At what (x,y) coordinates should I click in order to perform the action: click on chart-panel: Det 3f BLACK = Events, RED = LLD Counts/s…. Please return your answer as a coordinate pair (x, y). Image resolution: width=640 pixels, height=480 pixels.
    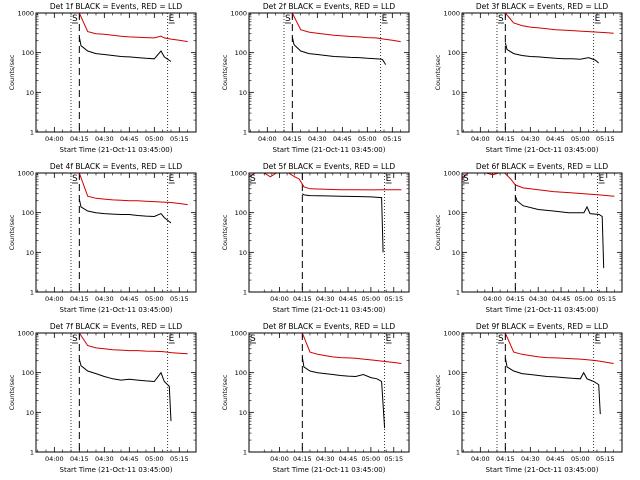
    Looking at the image, I should click on (528, 78).